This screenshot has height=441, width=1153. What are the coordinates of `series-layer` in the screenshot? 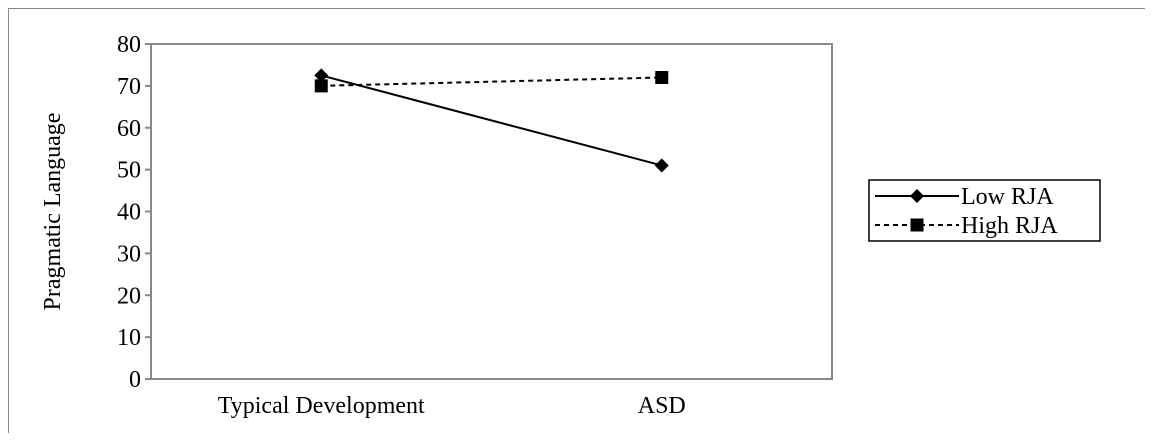 It's located at (491, 120).